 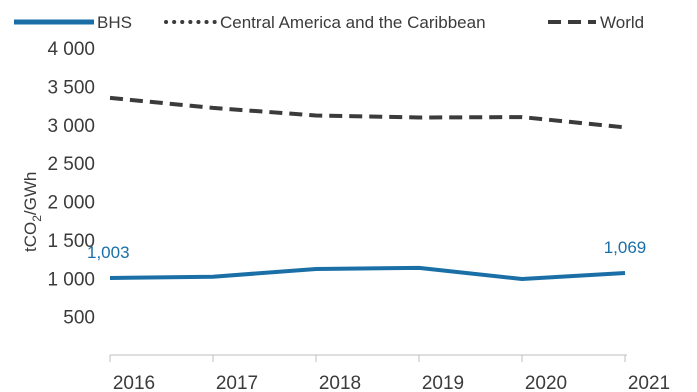 What do you see at coordinates (71, 203) in the screenshot?
I see `y-tick-label: 2 000` at bounding box center [71, 203].